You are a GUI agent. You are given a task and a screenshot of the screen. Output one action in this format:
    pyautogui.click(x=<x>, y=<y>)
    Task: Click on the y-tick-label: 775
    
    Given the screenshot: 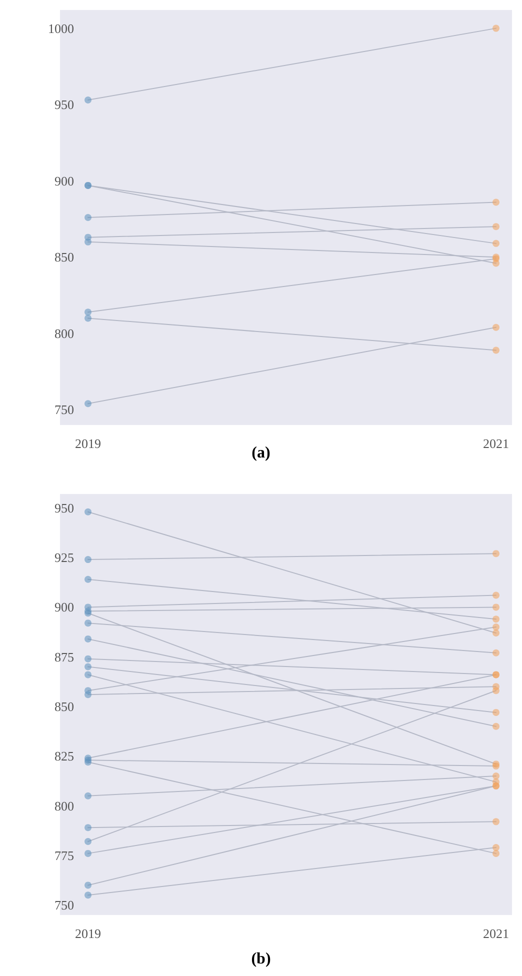 What is the action you would take?
    pyautogui.click(x=64, y=855)
    